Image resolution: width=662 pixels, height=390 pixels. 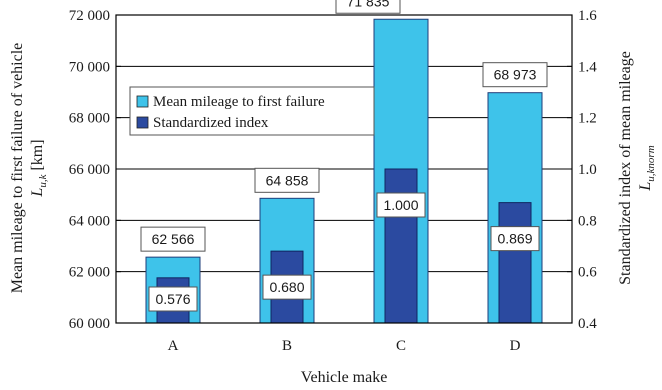 What do you see at coordinates (142, 101) in the screenshot?
I see `legend-swatch-mileage` at bounding box center [142, 101].